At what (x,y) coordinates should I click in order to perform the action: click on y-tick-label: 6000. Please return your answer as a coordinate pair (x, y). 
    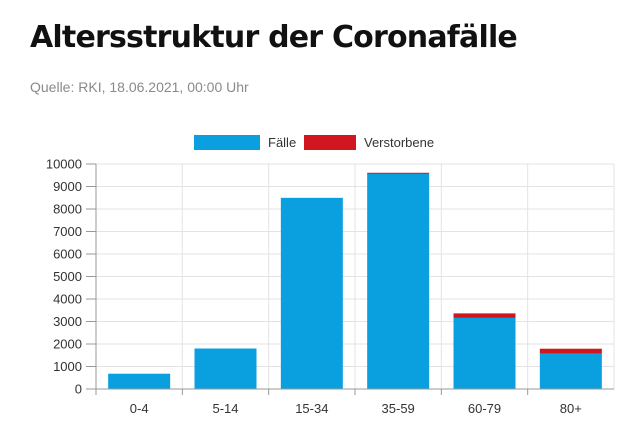
    Looking at the image, I should click on (67, 254).